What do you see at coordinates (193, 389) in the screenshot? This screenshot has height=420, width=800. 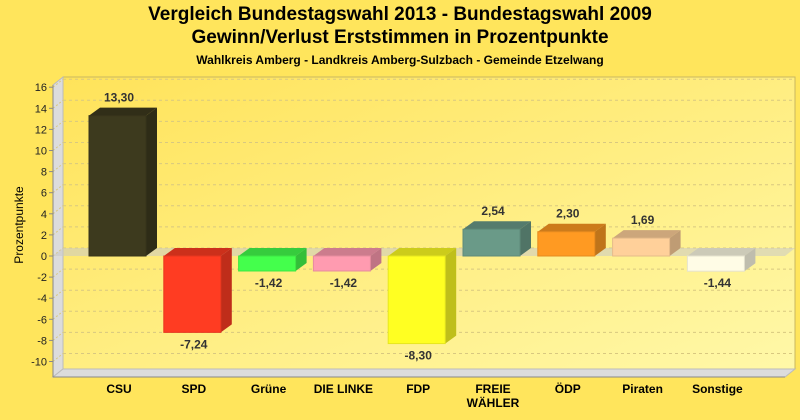 I see `x-tick-label: SPD` at bounding box center [193, 389].